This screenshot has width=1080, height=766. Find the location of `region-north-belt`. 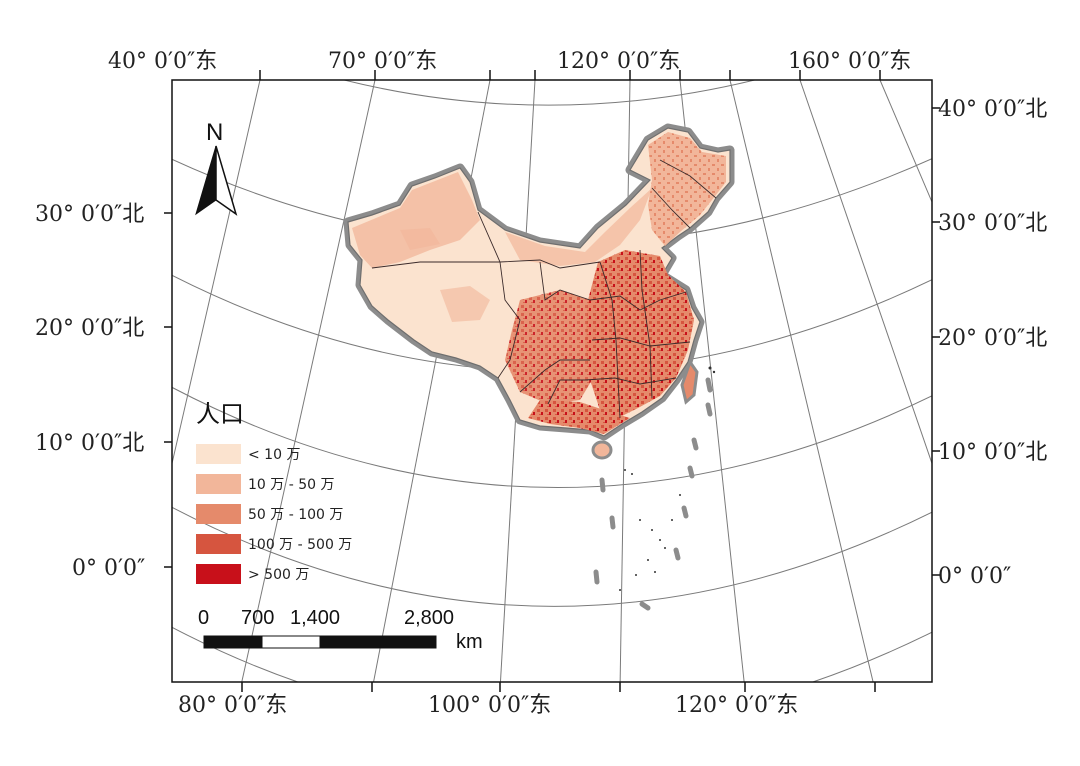

region-north-belt is located at coordinates (578, 227).